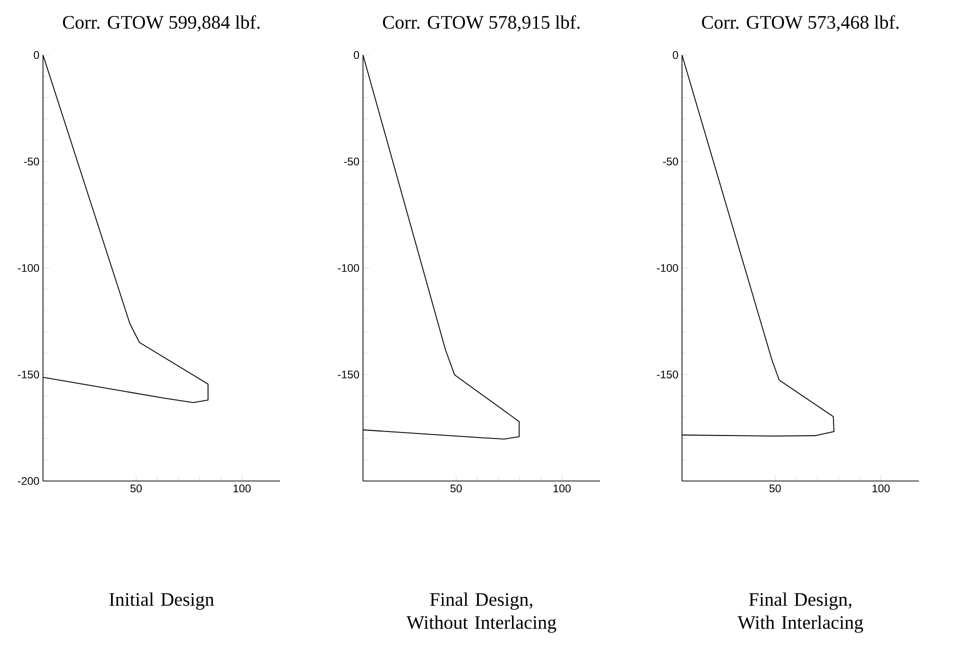  What do you see at coordinates (800, 23) in the screenshot?
I see `chart-title: Corr. GTOW 573,468 lbf.` at bounding box center [800, 23].